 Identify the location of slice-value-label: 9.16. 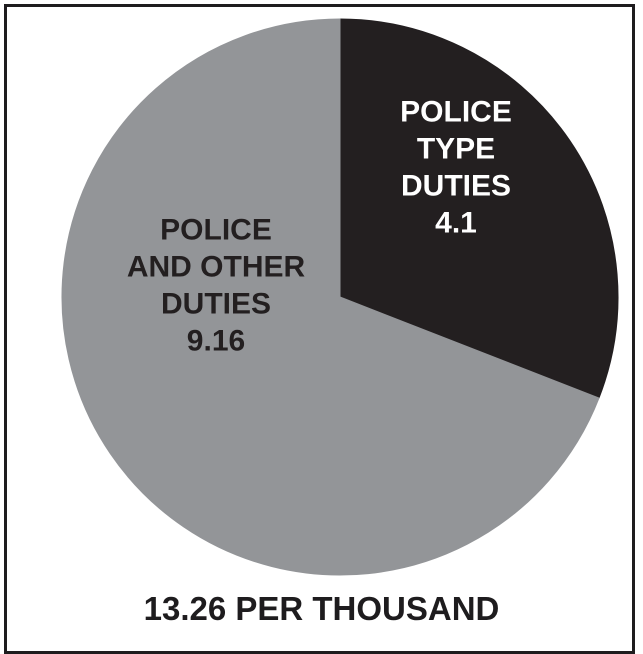
(216, 341).